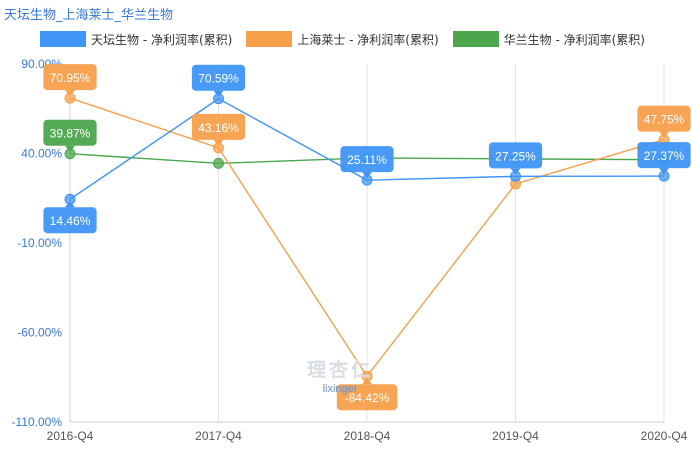 The height and width of the screenshot is (472, 692). I want to click on legend-item-tiantan: 天坛生物 - 净利润率(累积), so click(136, 39).